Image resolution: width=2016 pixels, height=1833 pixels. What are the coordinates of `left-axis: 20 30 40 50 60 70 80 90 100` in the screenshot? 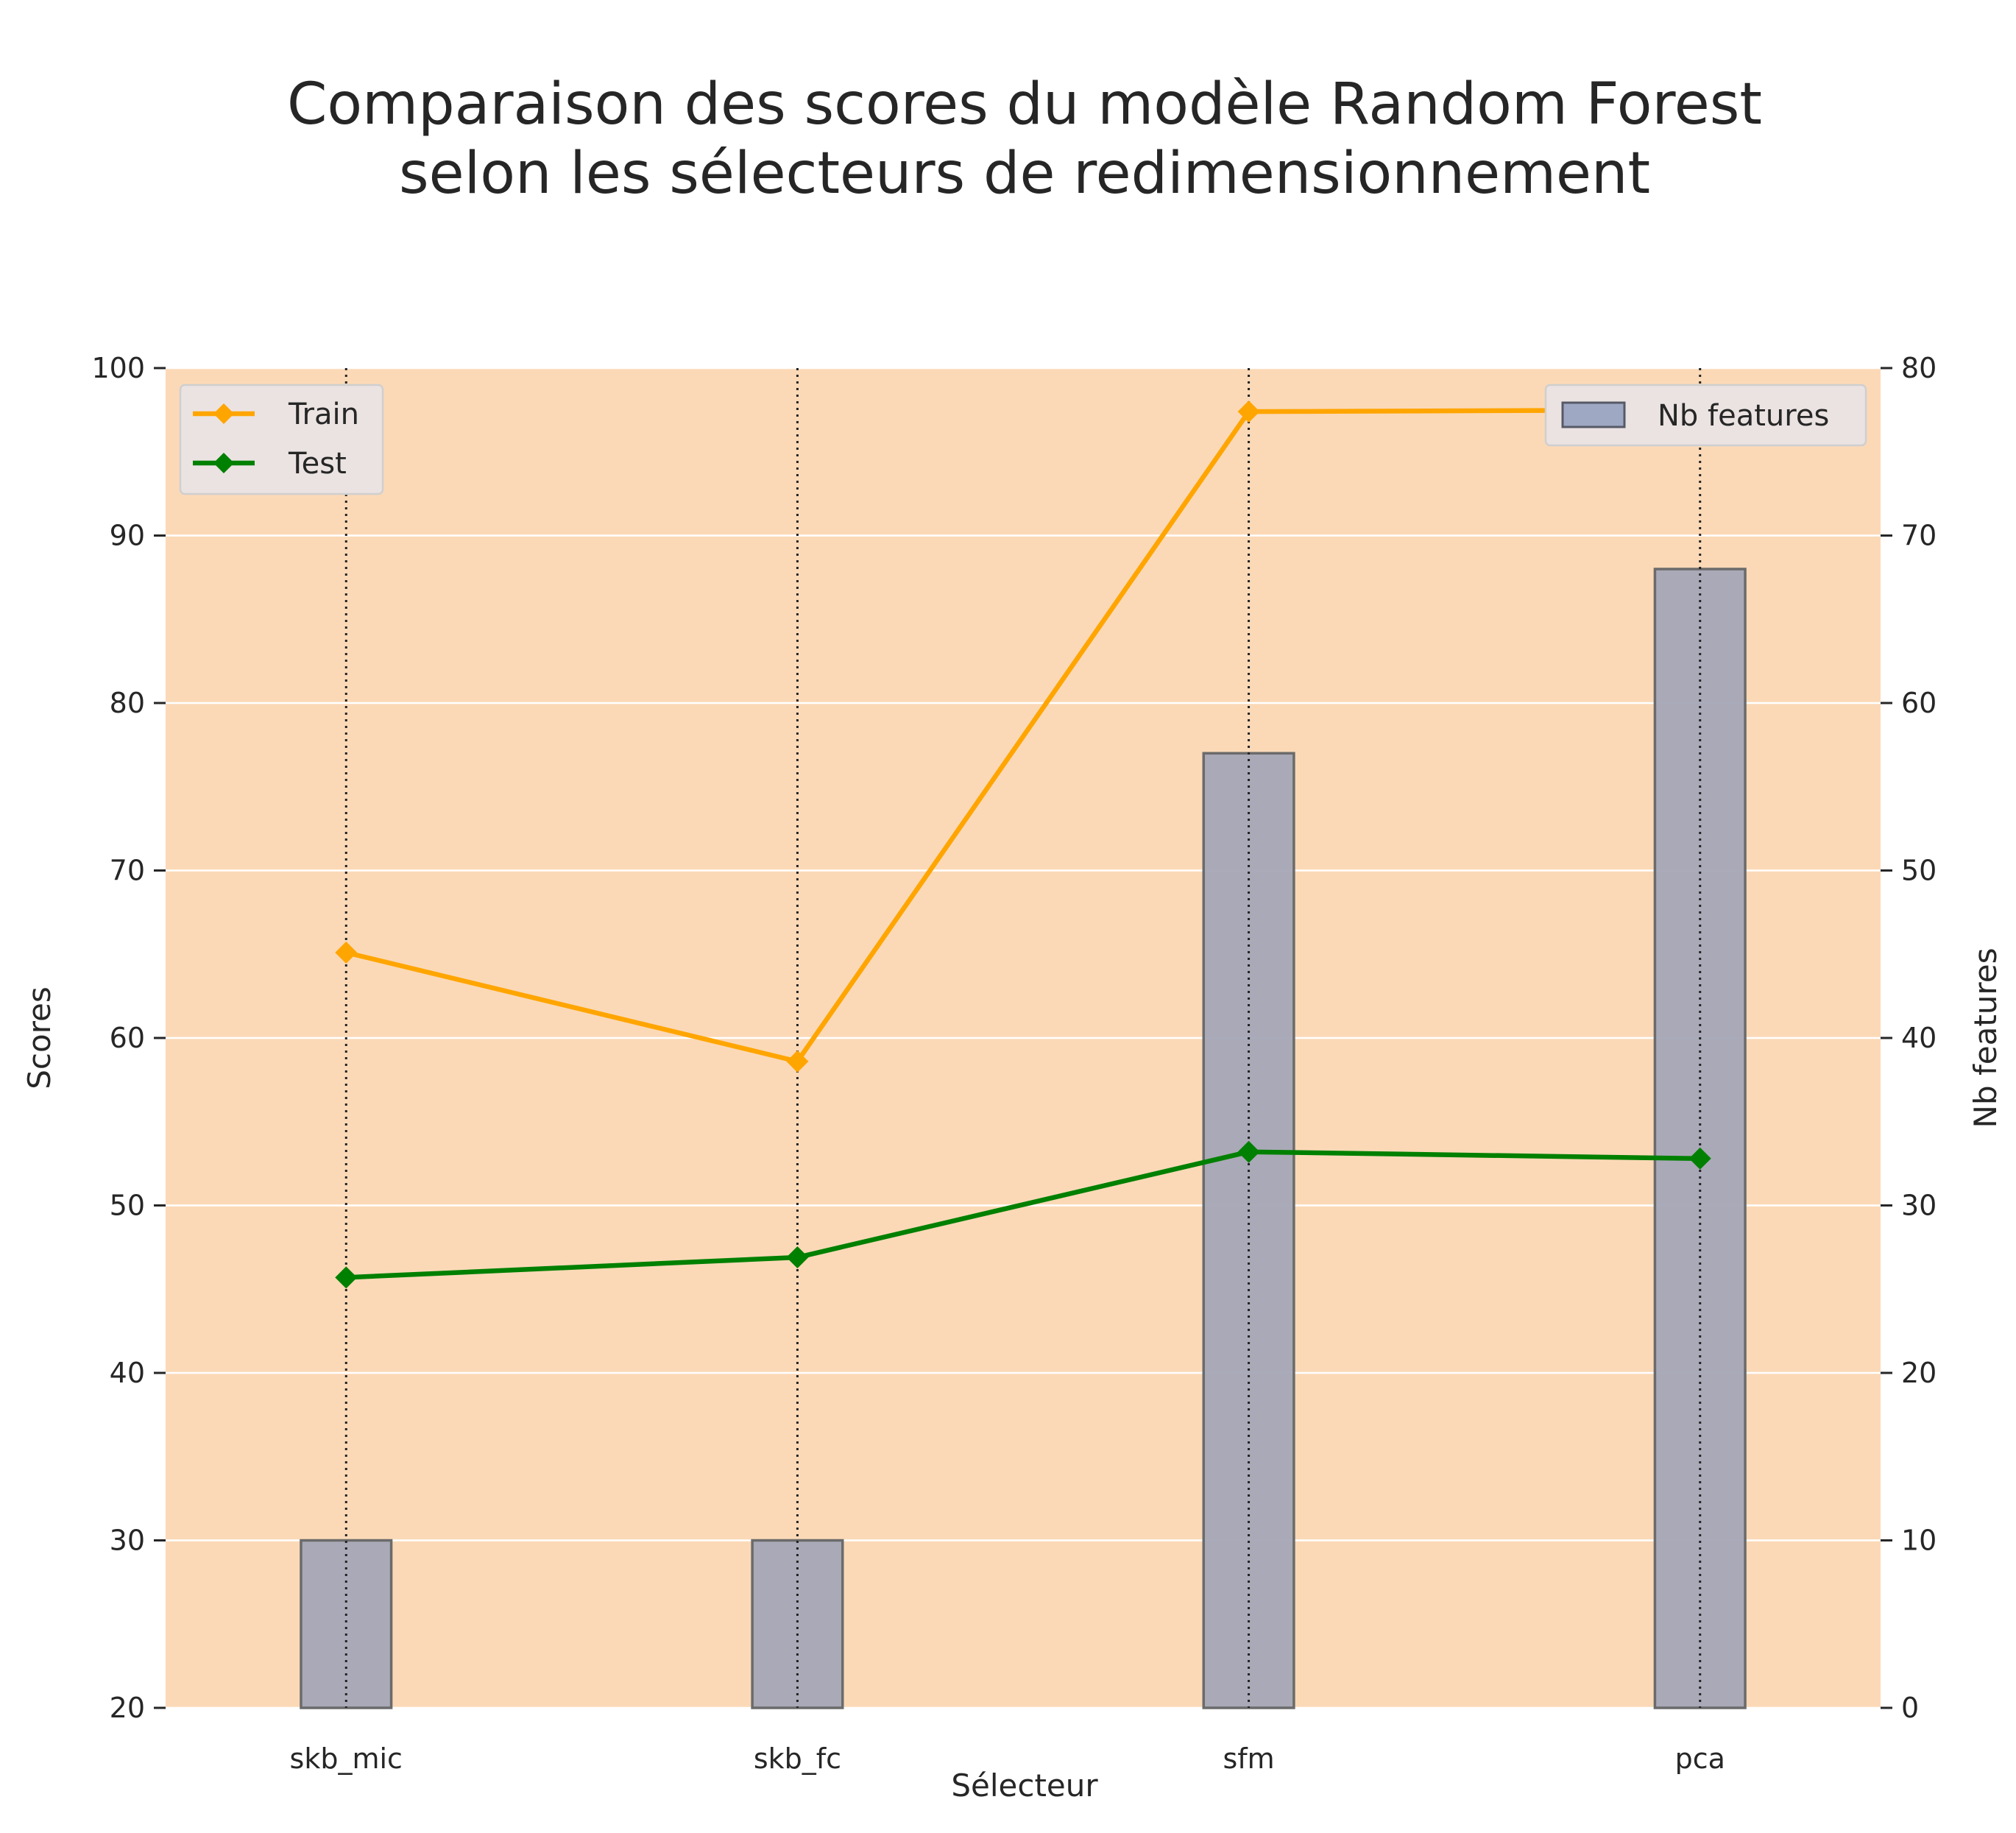 It's located at (128, 1038).